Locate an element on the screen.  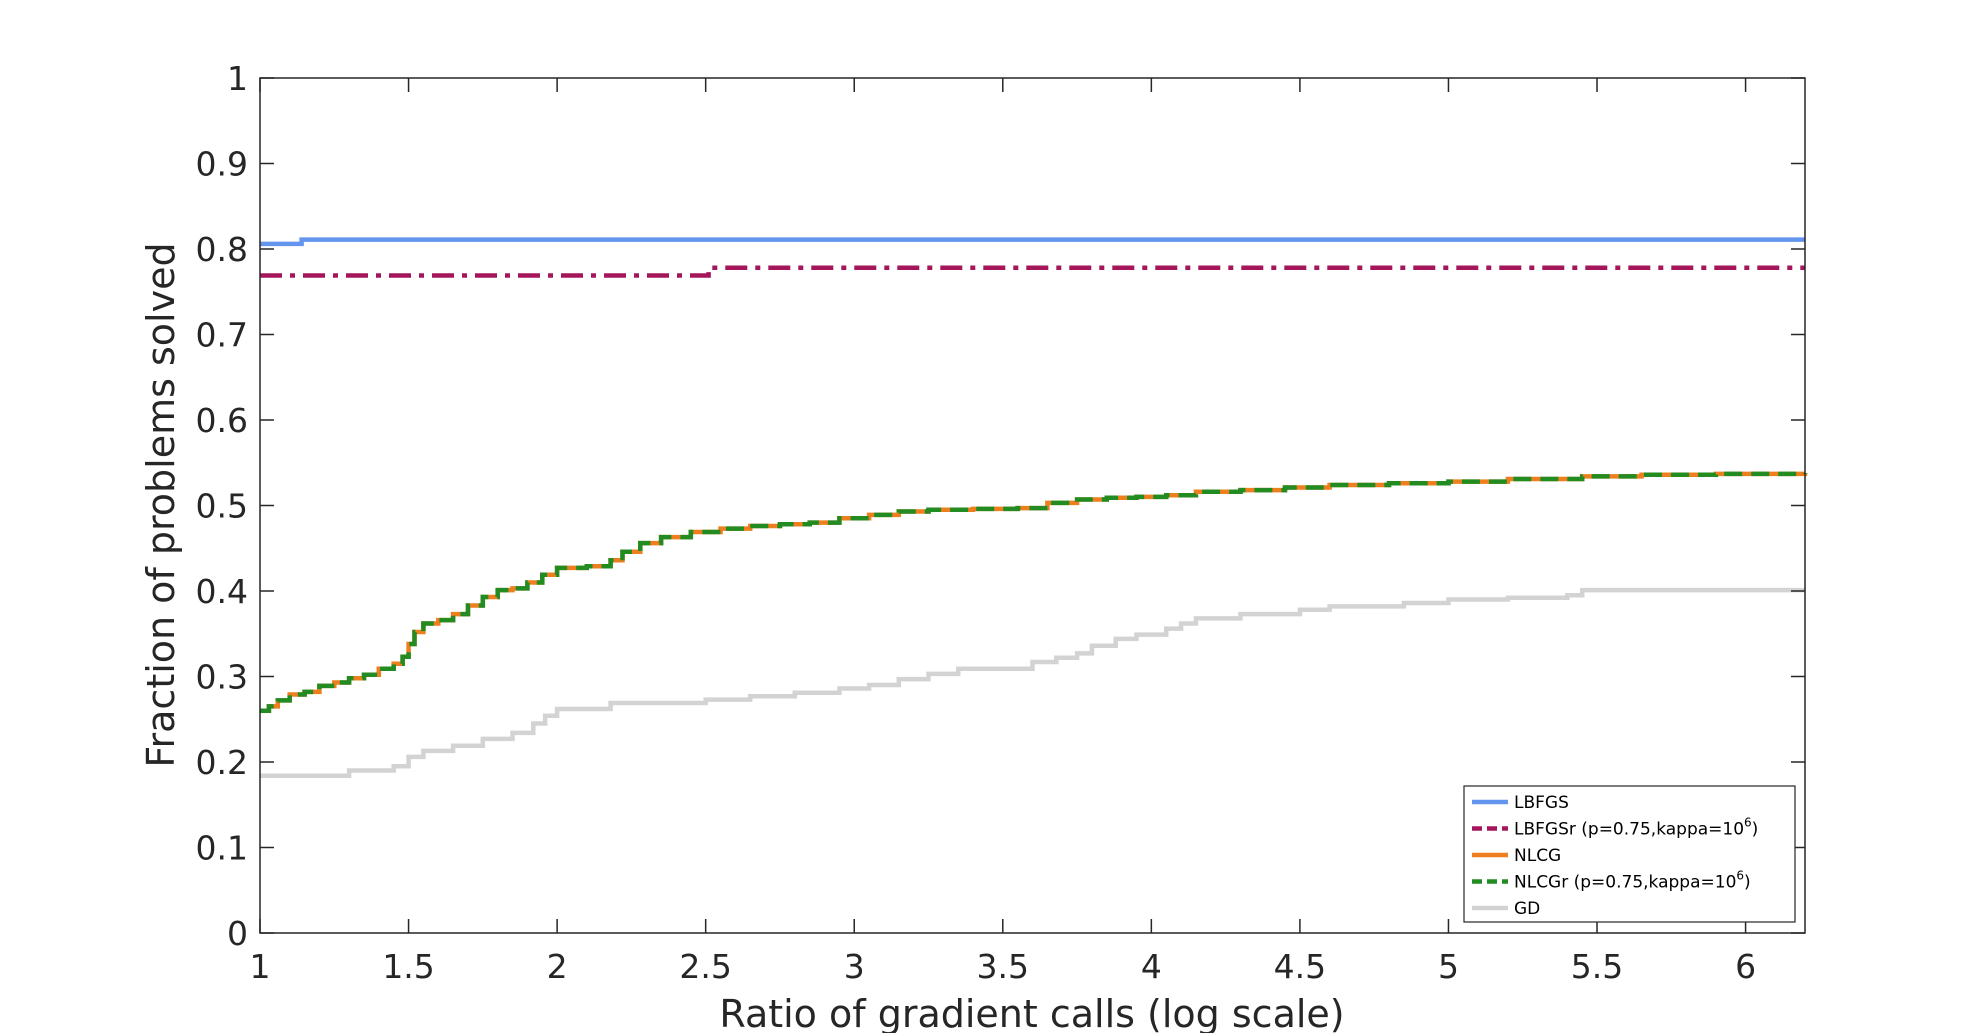
legend-entry-2: NLCG is located at coordinates (1537, 856).